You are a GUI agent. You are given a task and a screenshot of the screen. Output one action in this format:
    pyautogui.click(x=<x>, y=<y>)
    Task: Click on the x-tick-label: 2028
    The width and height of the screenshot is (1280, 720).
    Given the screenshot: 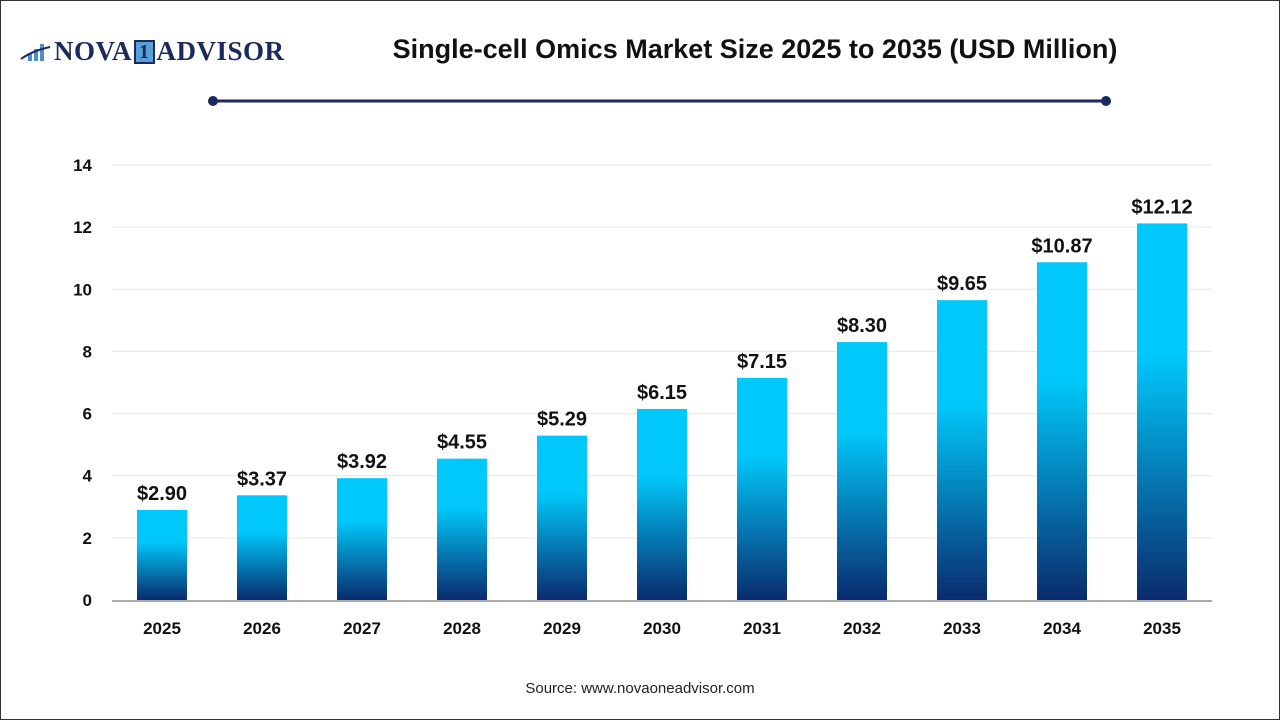 What is the action you would take?
    pyautogui.click(x=462, y=628)
    